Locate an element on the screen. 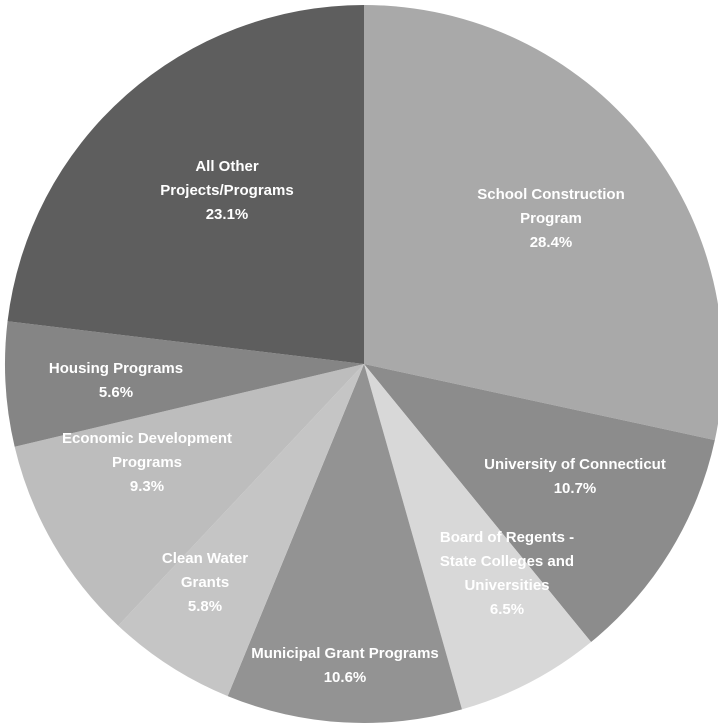 The image size is (718, 726). slice-label-4: Clean Water Grants 5.8% is located at coordinates (205, 582).